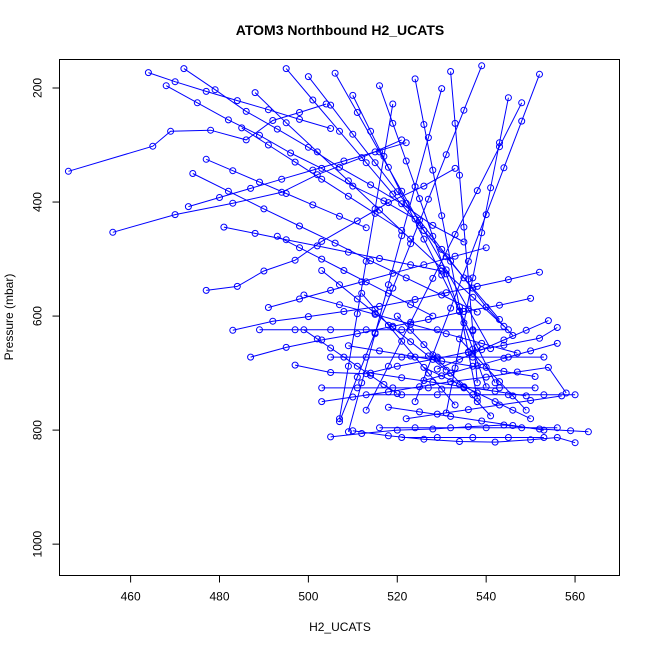 Image resolution: width=650 pixels, height=650 pixels. Describe the element at coordinates (131, 597) in the screenshot. I see `x-tick-label: 460` at that location.